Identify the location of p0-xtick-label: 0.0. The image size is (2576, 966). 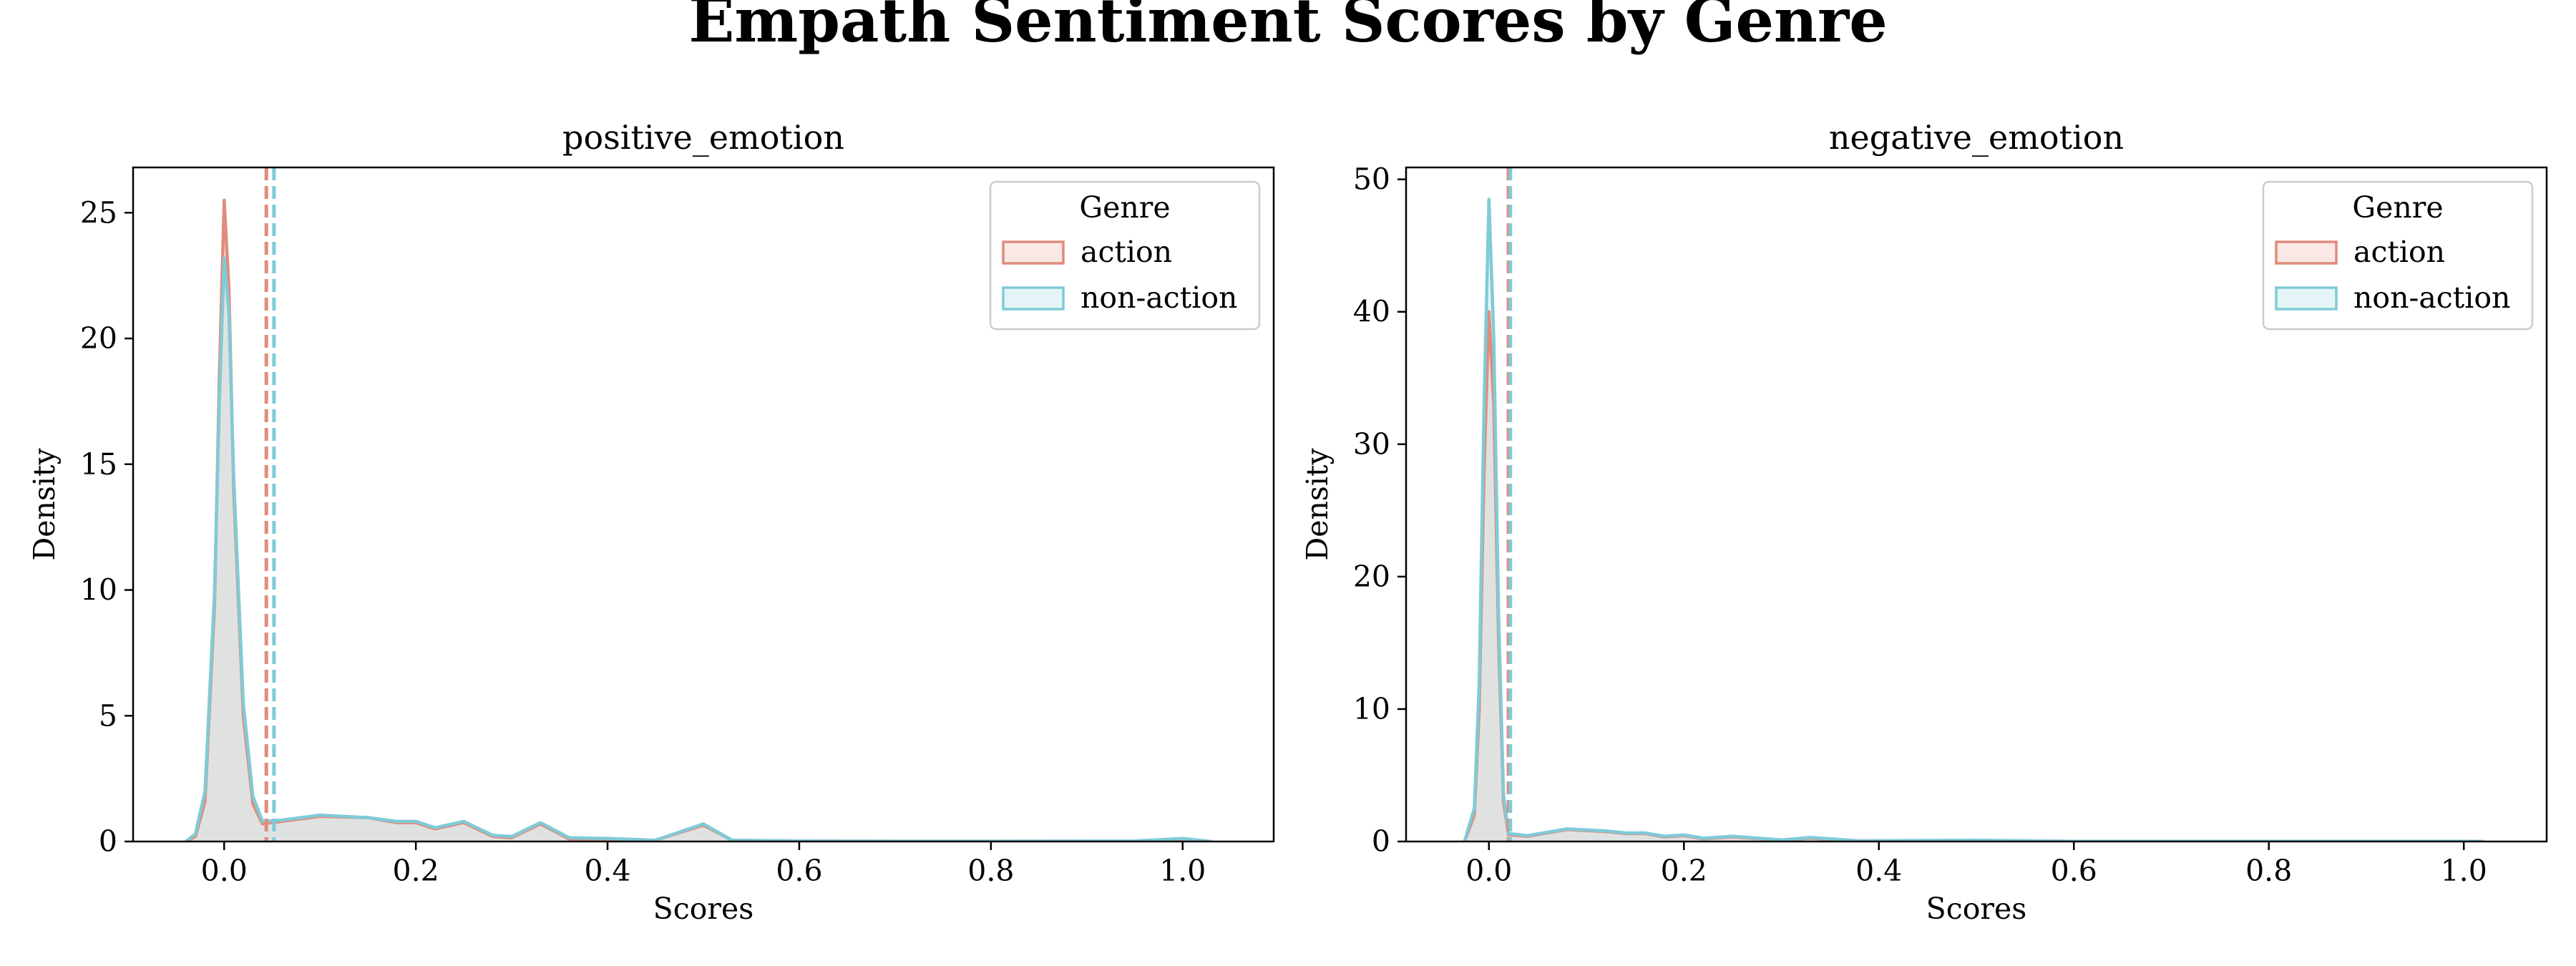
(224, 871).